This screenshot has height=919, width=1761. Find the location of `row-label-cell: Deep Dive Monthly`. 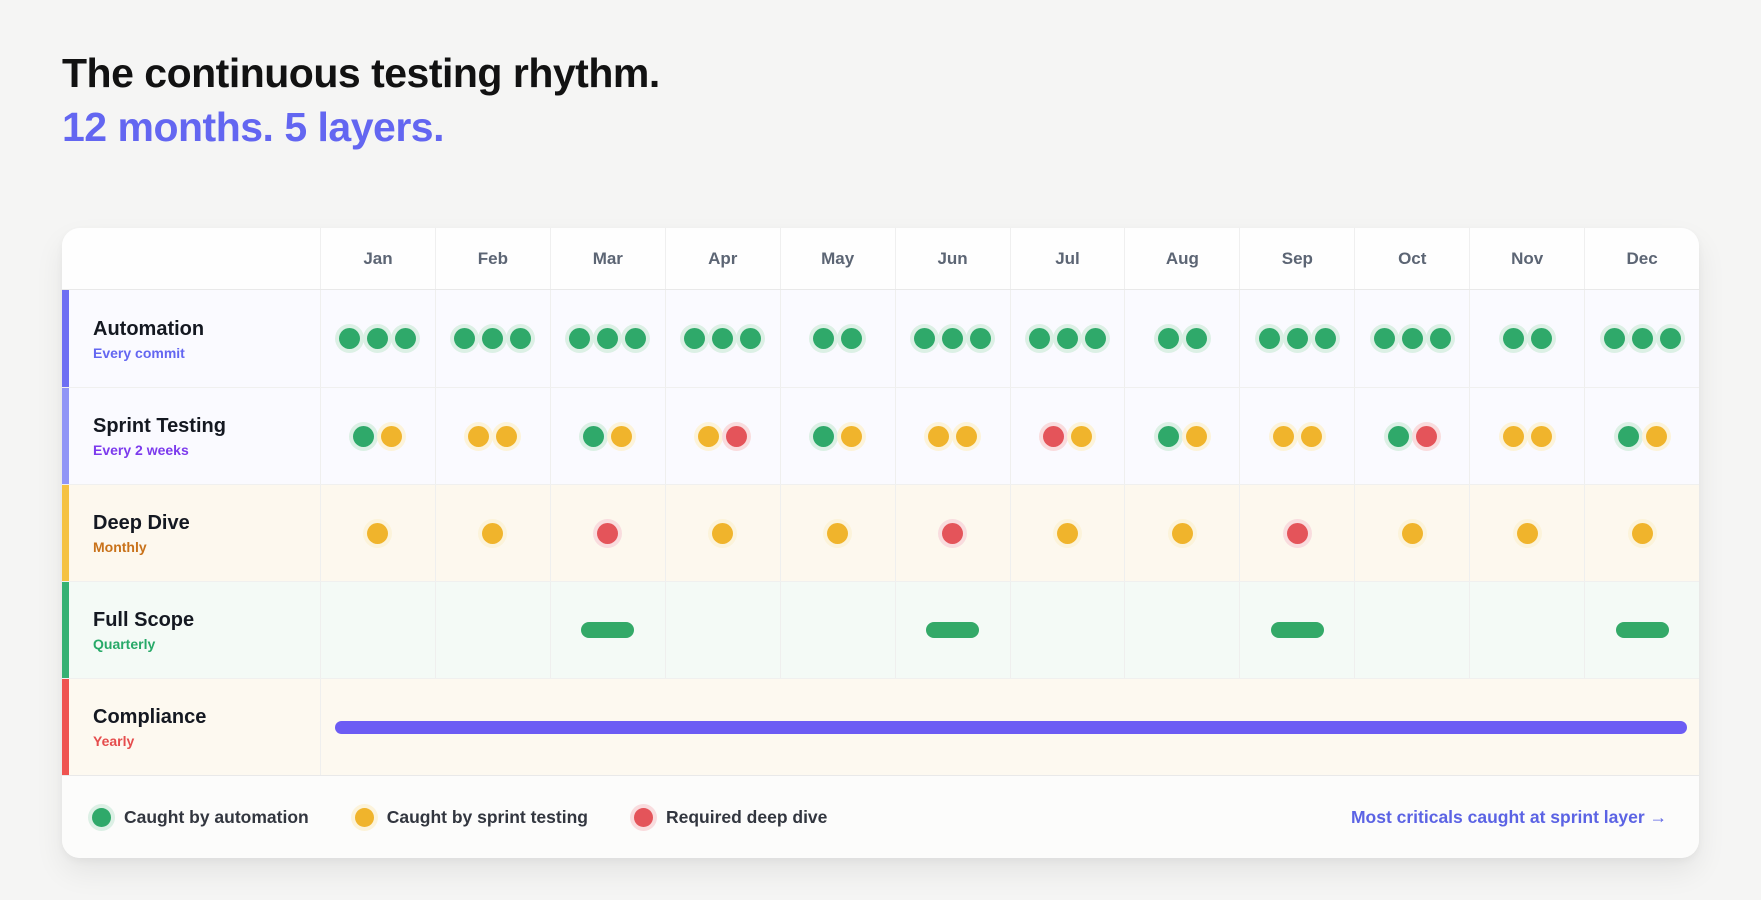

row-label-cell: Deep Dive Monthly is located at coordinates (194, 533).